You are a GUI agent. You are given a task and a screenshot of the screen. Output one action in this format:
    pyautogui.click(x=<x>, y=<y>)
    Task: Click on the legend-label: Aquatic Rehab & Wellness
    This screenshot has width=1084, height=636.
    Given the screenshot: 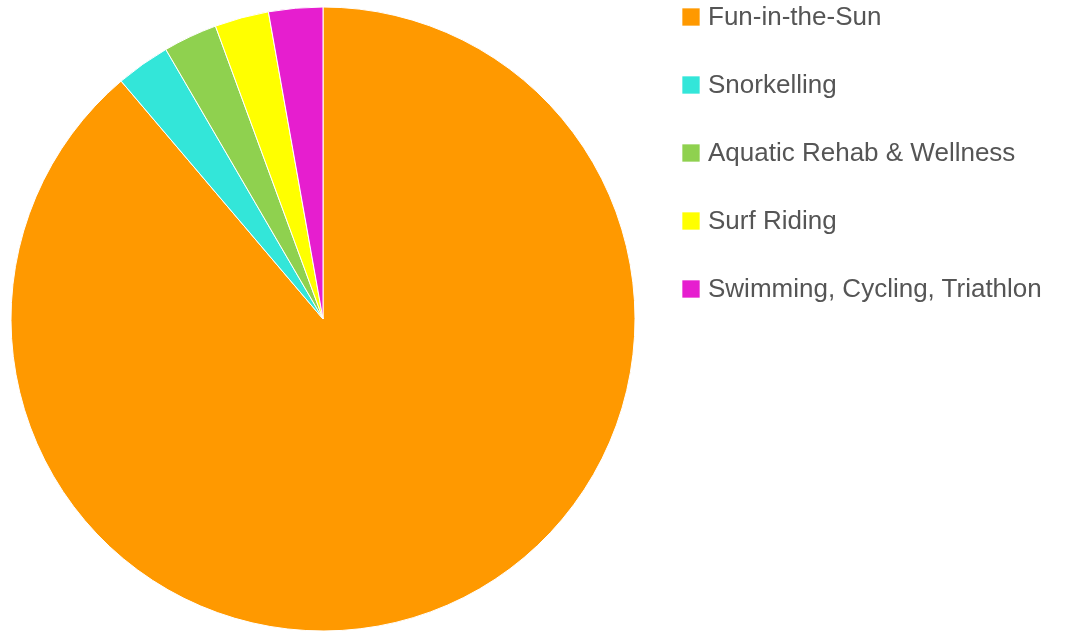 What is the action you would take?
    pyautogui.click(x=862, y=152)
    